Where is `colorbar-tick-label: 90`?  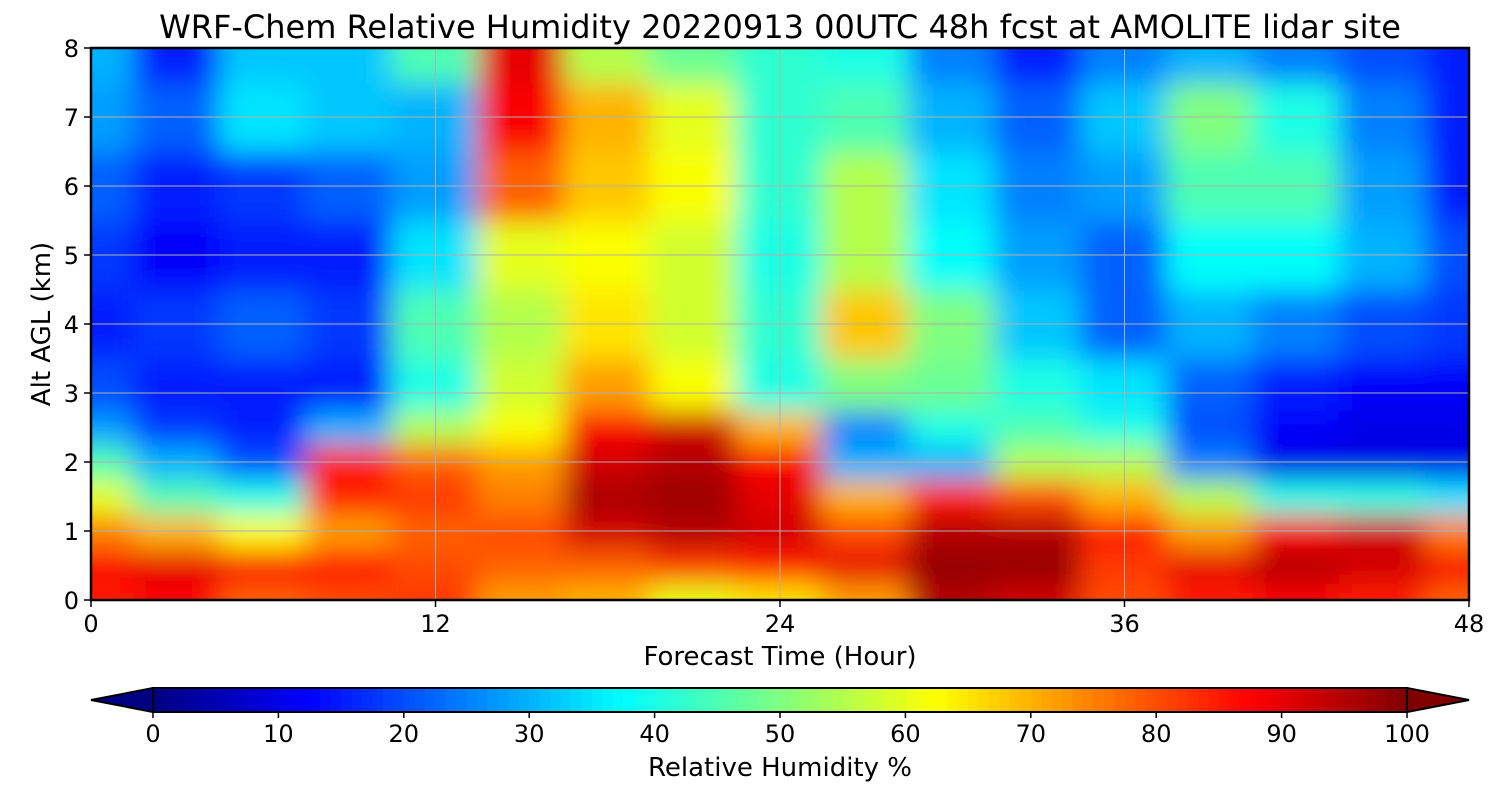
colorbar-tick-label: 90 is located at coordinates (1281, 734).